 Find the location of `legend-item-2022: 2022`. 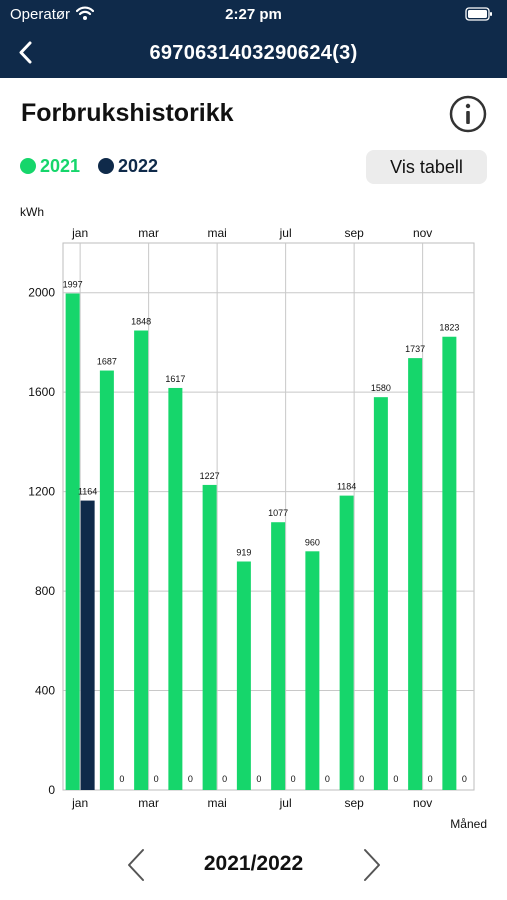

legend-item-2022: 2022 is located at coordinates (128, 166).